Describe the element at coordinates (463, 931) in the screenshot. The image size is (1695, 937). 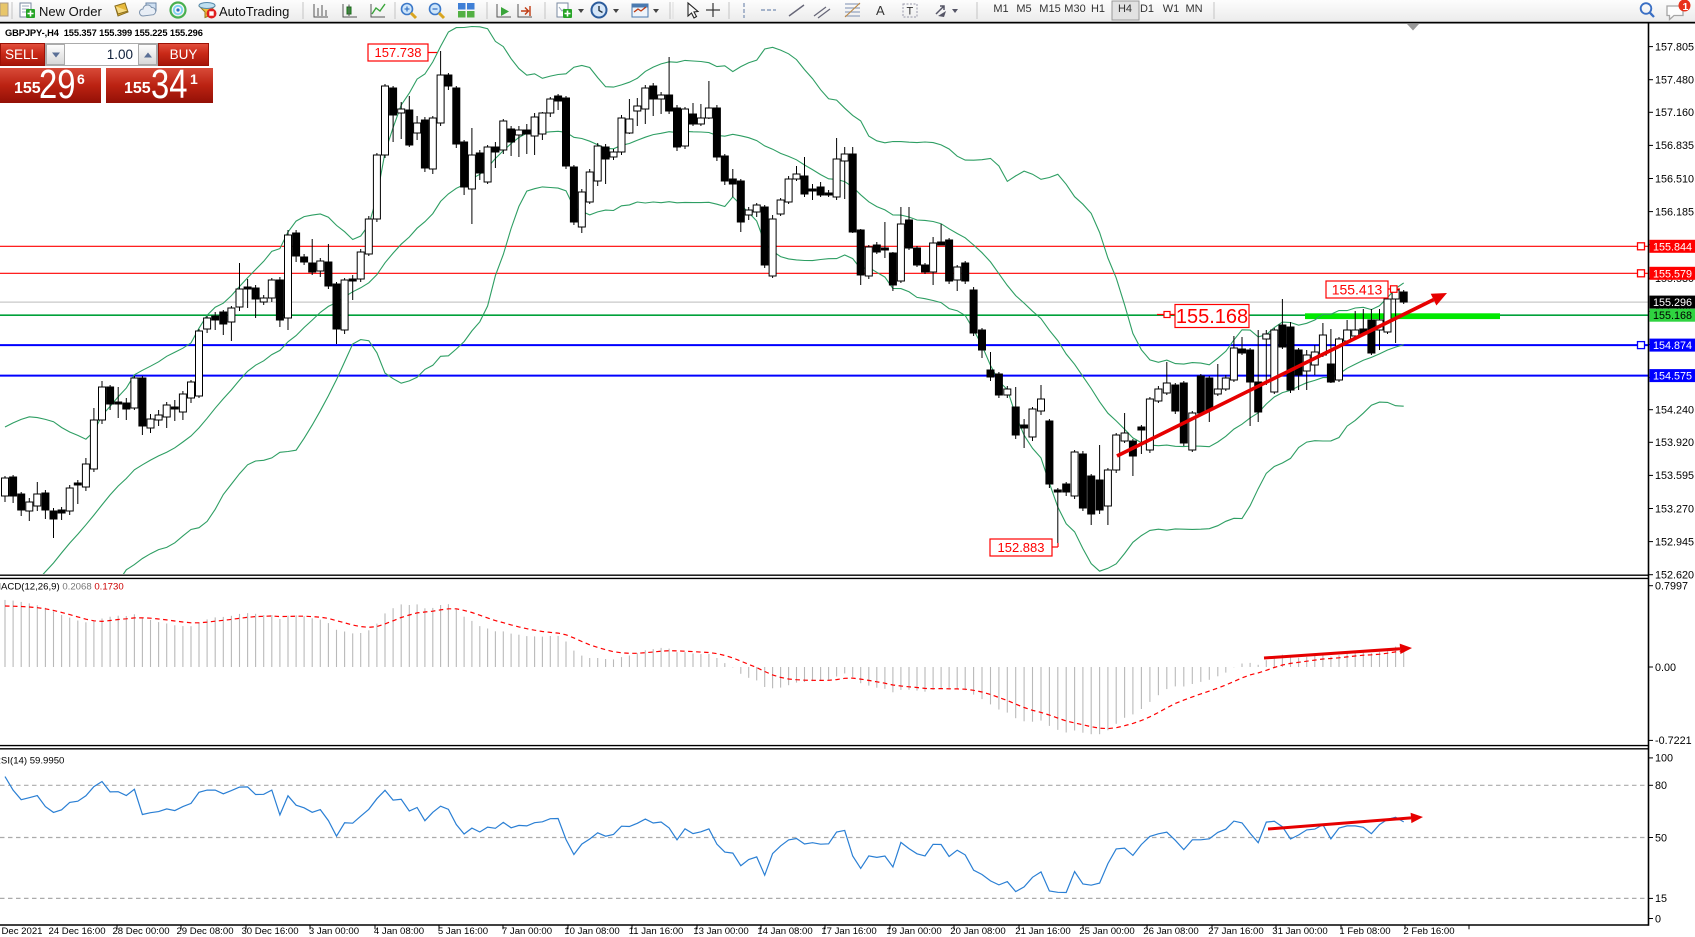
I see `svg-text: 5 Jan 16:00` at that location.